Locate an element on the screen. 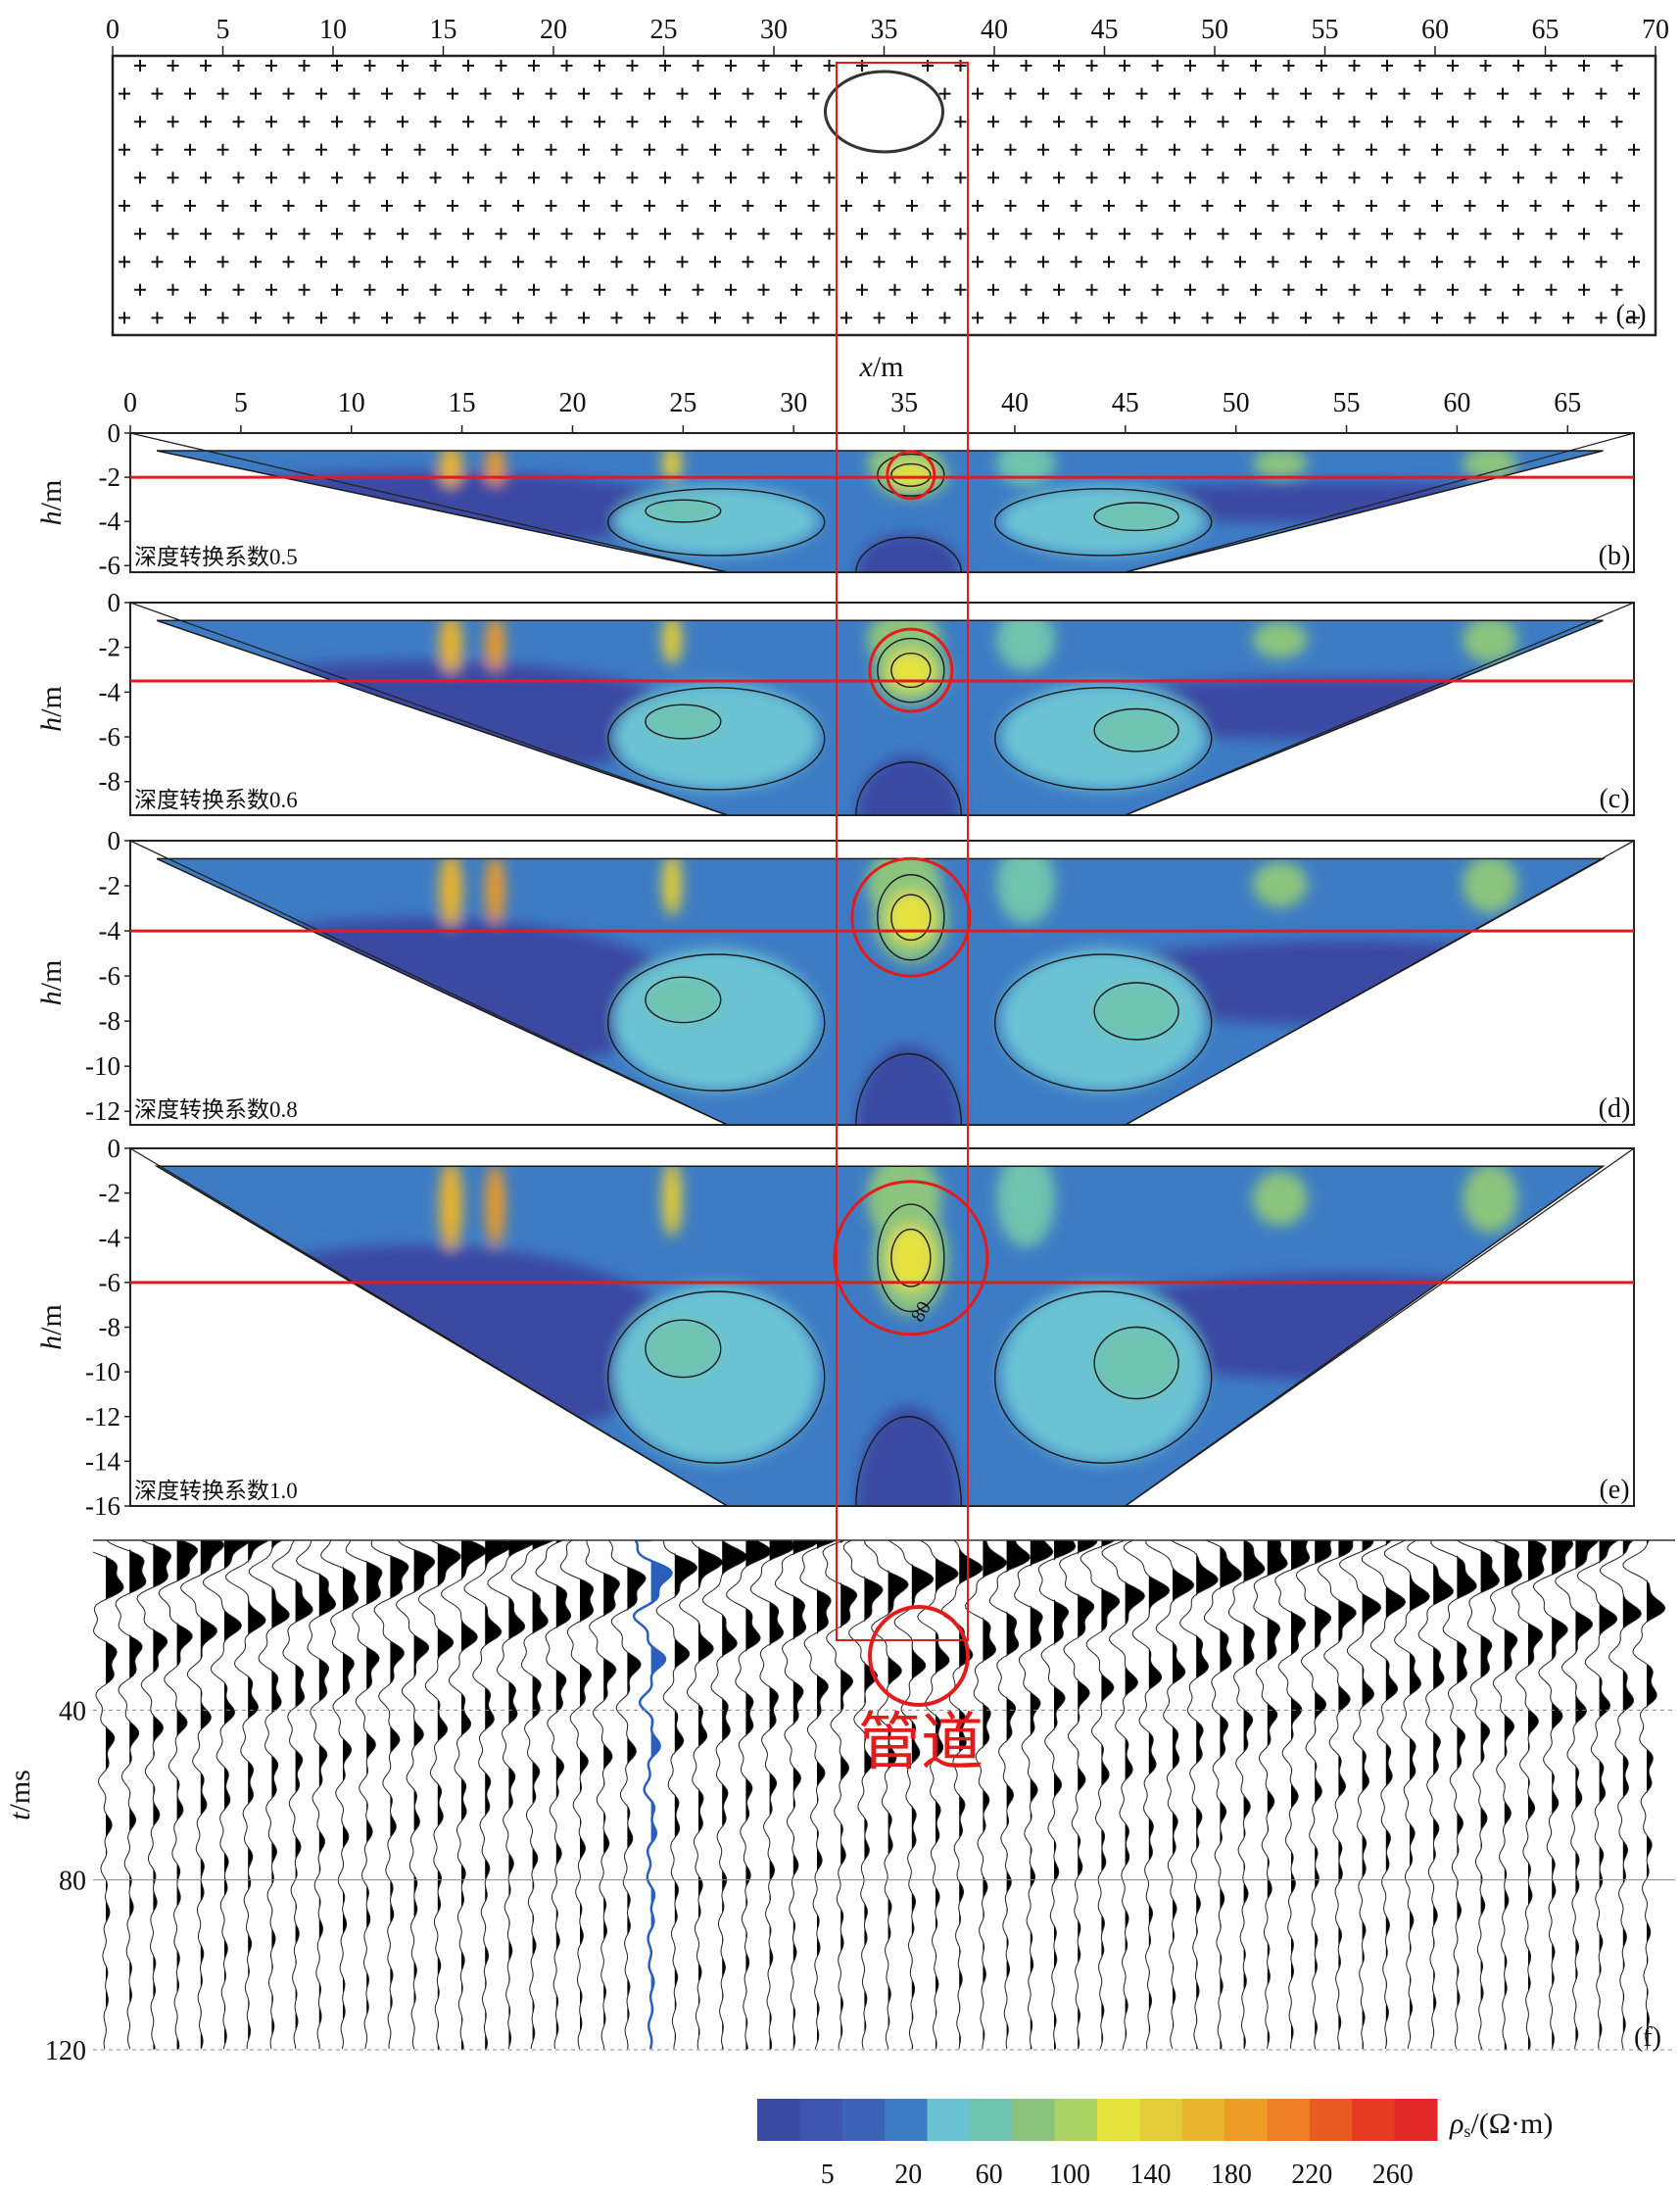  y-tick-label: 0 is located at coordinates (114, 1149).